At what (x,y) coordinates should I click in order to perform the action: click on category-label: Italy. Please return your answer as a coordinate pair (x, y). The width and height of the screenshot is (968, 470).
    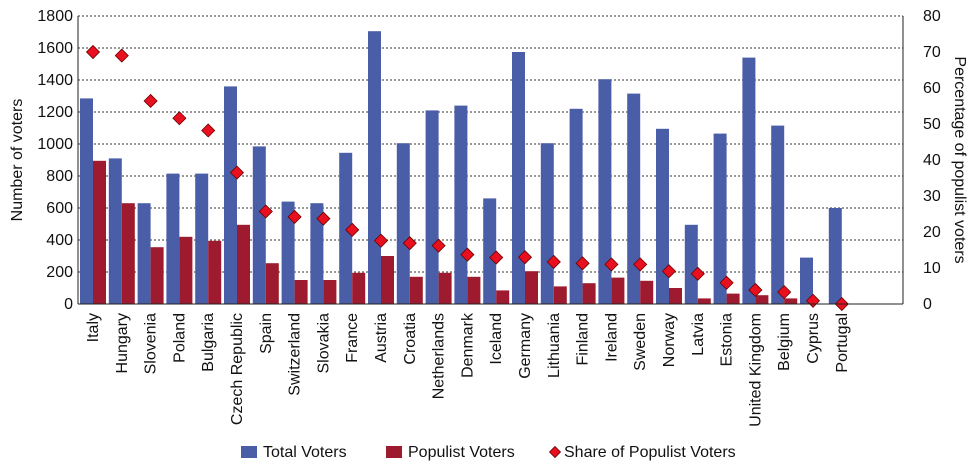
    Looking at the image, I should click on (93, 327).